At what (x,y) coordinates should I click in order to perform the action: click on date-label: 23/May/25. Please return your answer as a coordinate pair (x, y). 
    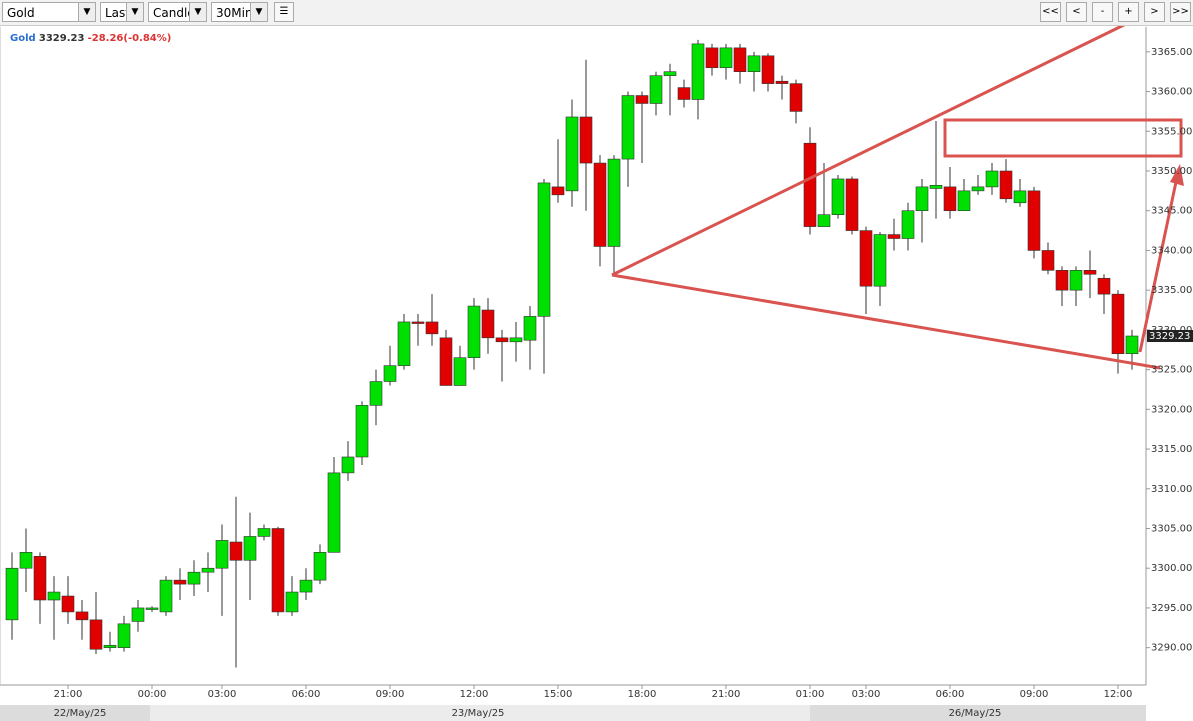
    Looking at the image, I should click on (478, 713).